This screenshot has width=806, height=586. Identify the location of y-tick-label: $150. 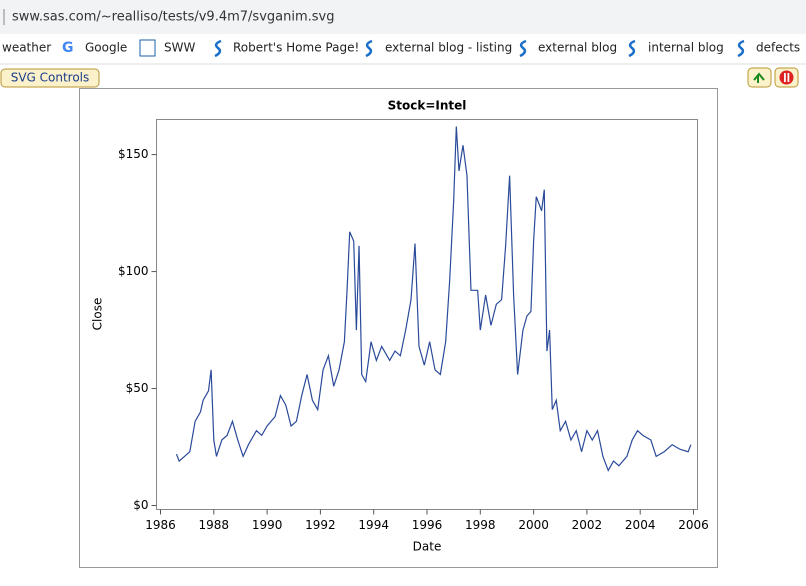
(133, 154).